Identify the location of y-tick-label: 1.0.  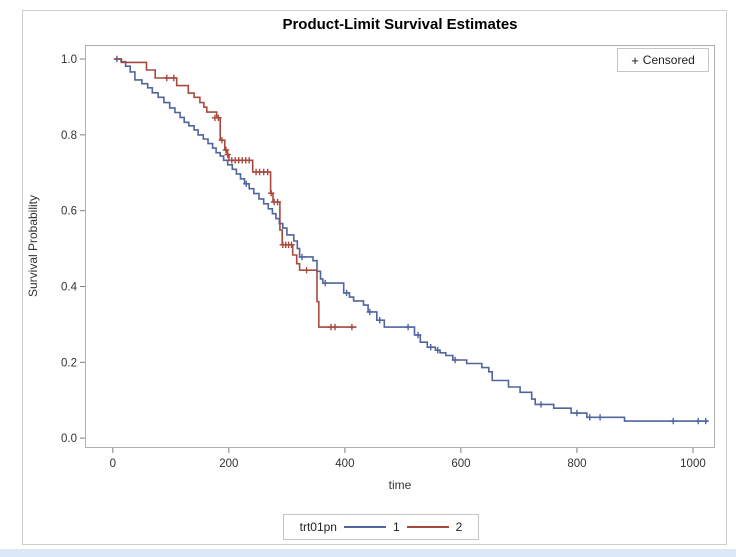
(69, 60).